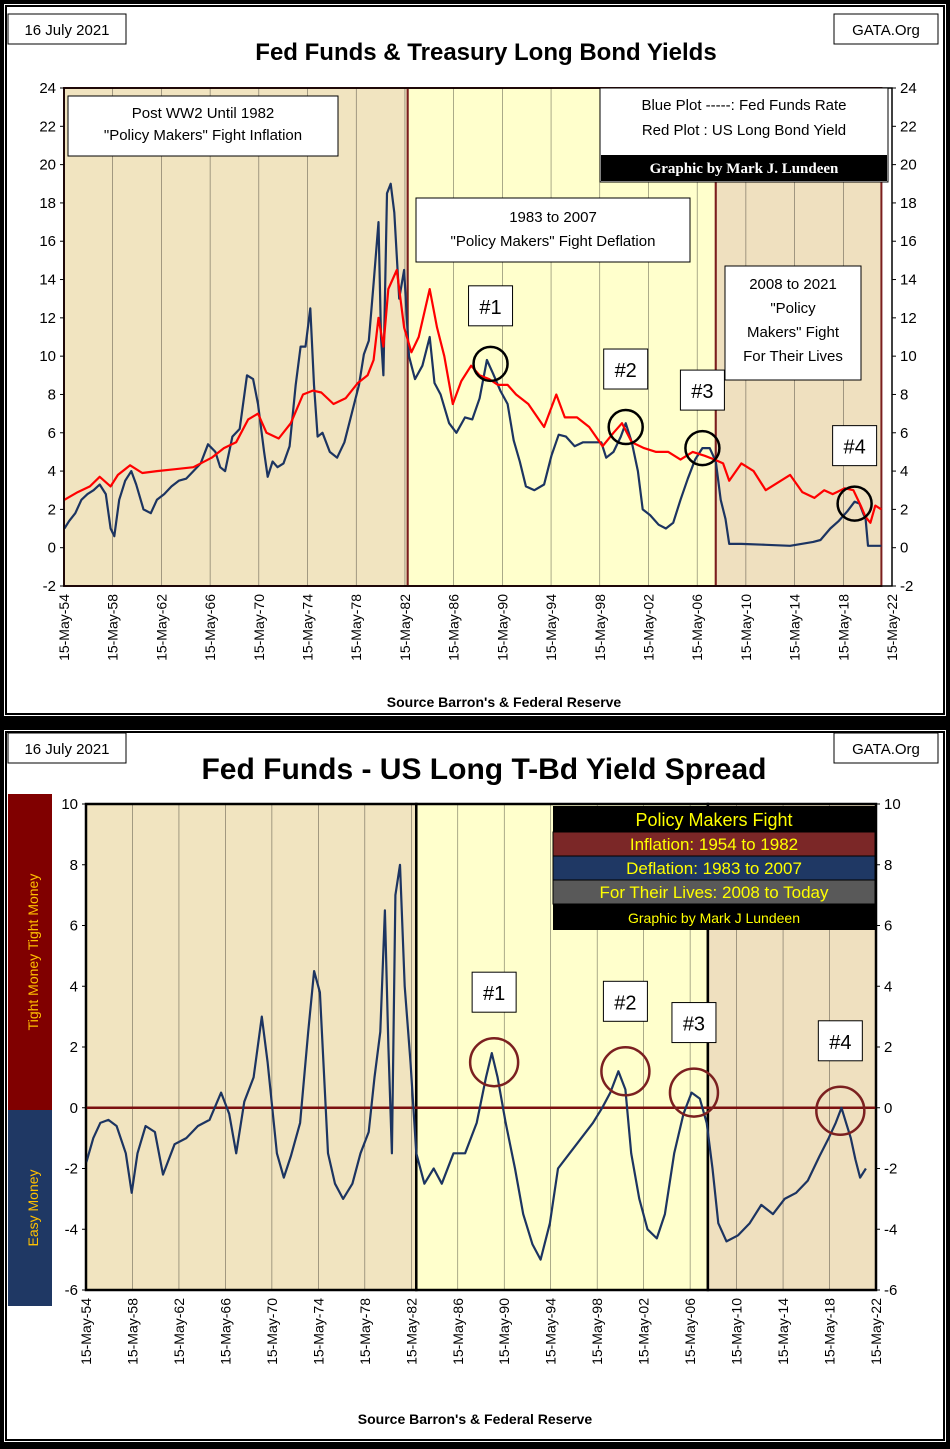 This screenshot has width=950, height=1449. Describe the element at coordinates (71, 1229) in the screenshot. I see `y-tick-label-left: -4` at that location.